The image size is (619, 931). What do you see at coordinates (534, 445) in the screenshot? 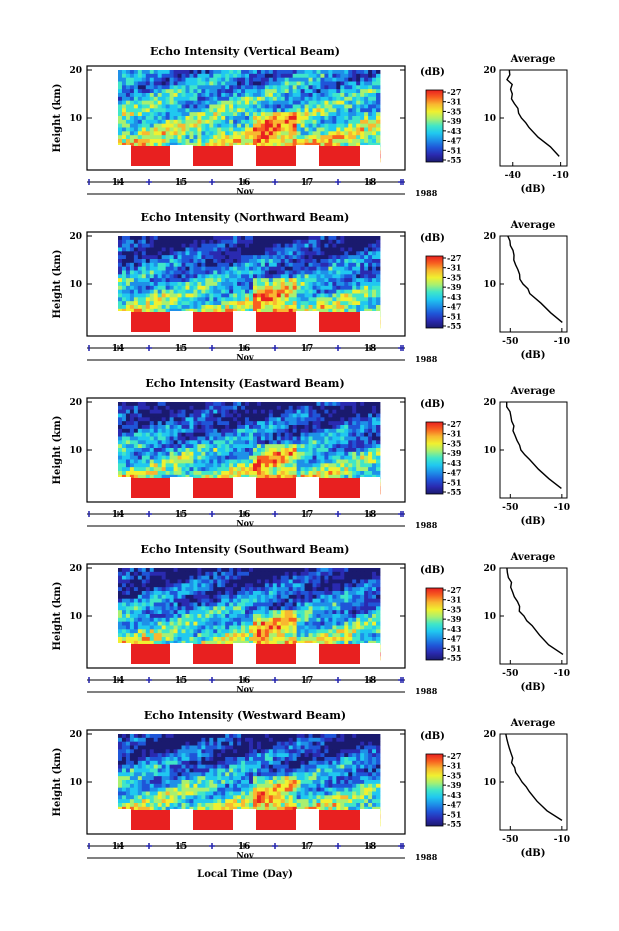
I see `average-profile-line` at bounding box center [534, 445].